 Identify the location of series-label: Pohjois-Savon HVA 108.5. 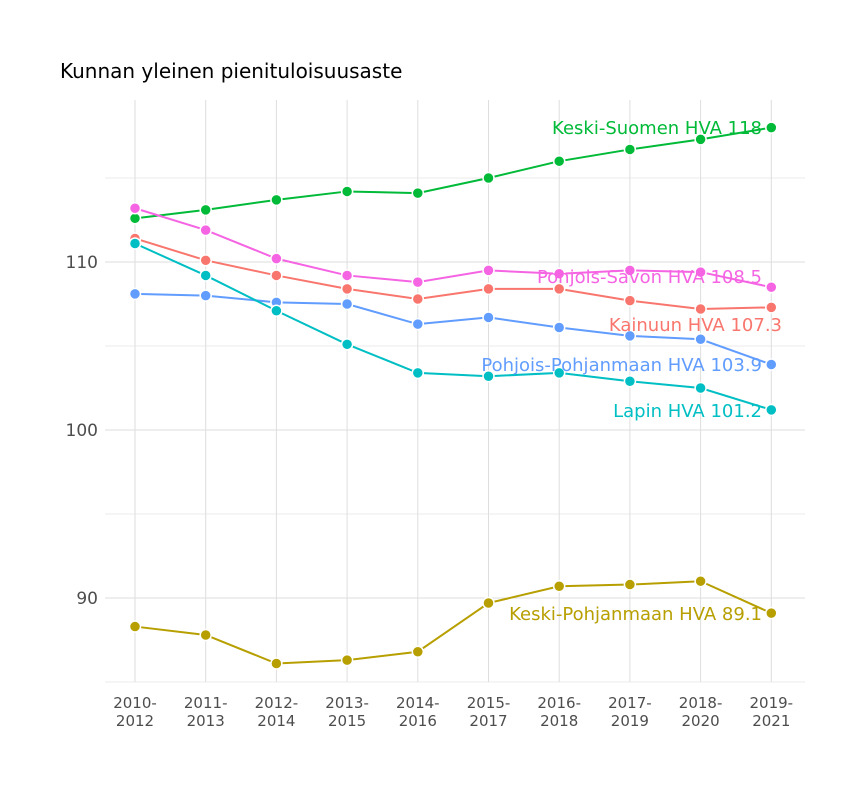
(649, 277).